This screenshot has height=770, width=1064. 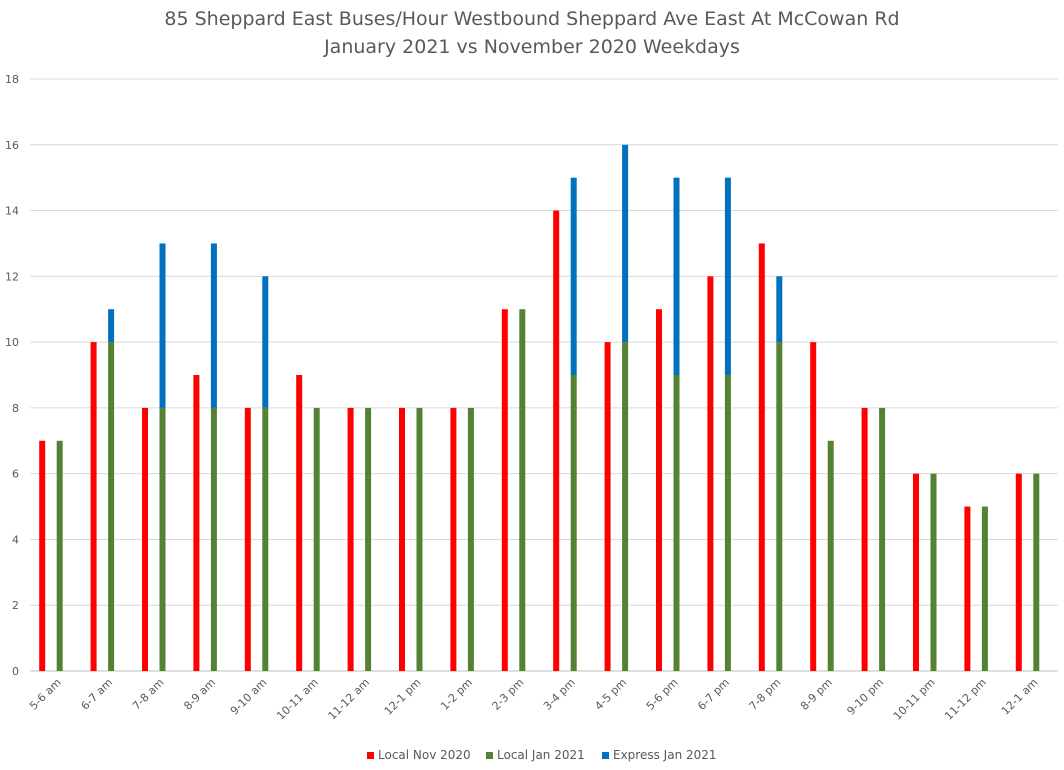 I want to click on x-tick-label: 9-10 pm, so click(x=865, y=697).